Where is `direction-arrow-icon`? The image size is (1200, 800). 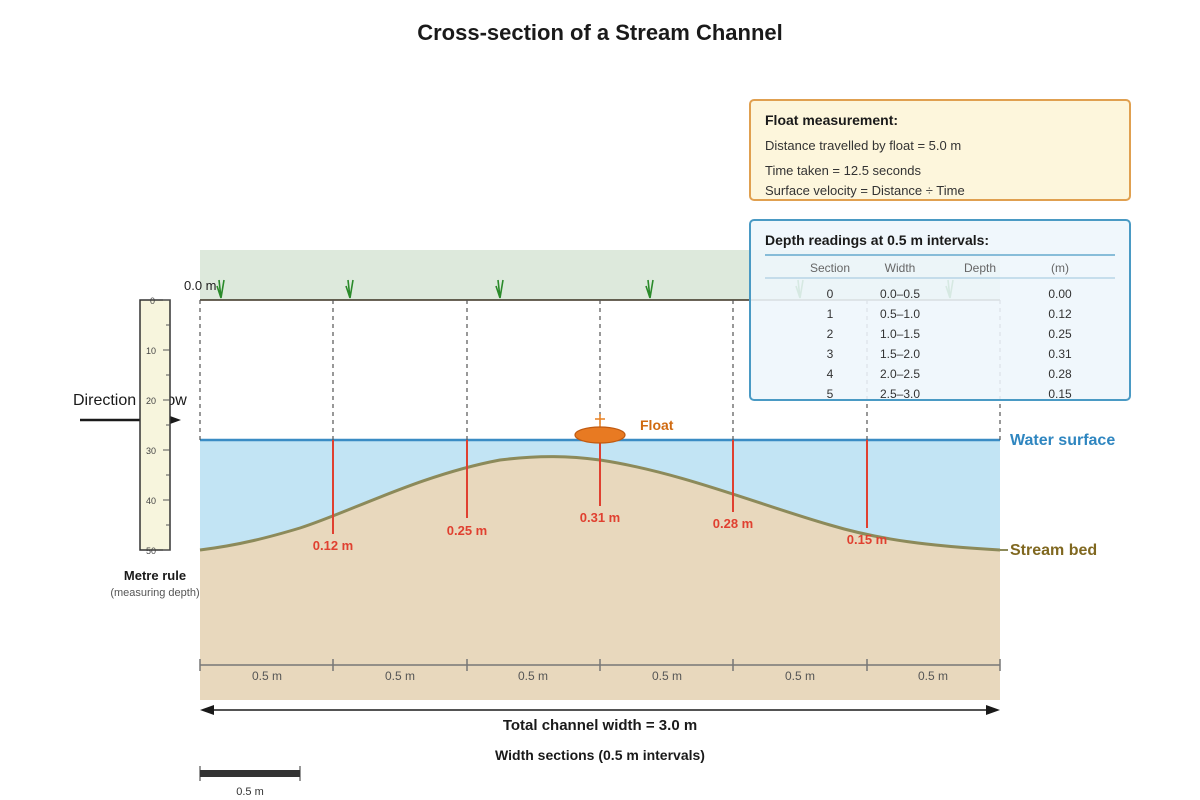 direction-arrow-icon is located at coordinates (175, 420).